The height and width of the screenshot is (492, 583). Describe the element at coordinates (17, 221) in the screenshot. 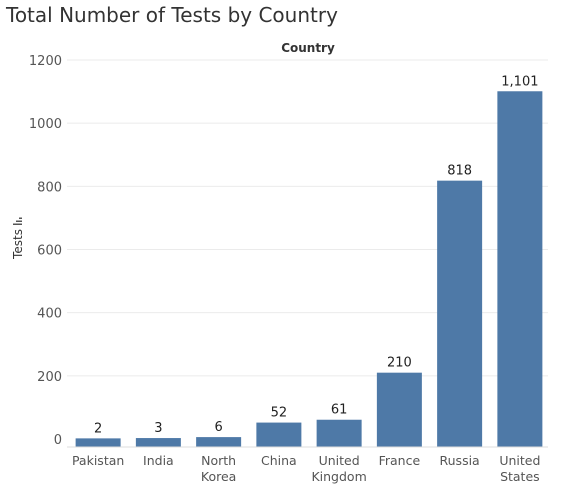

I see `sort-icon` at that location.